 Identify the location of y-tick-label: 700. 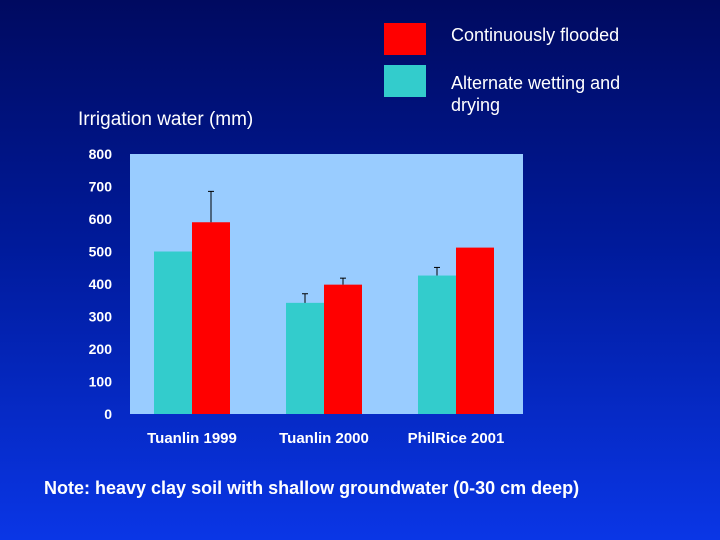
(101, 187).